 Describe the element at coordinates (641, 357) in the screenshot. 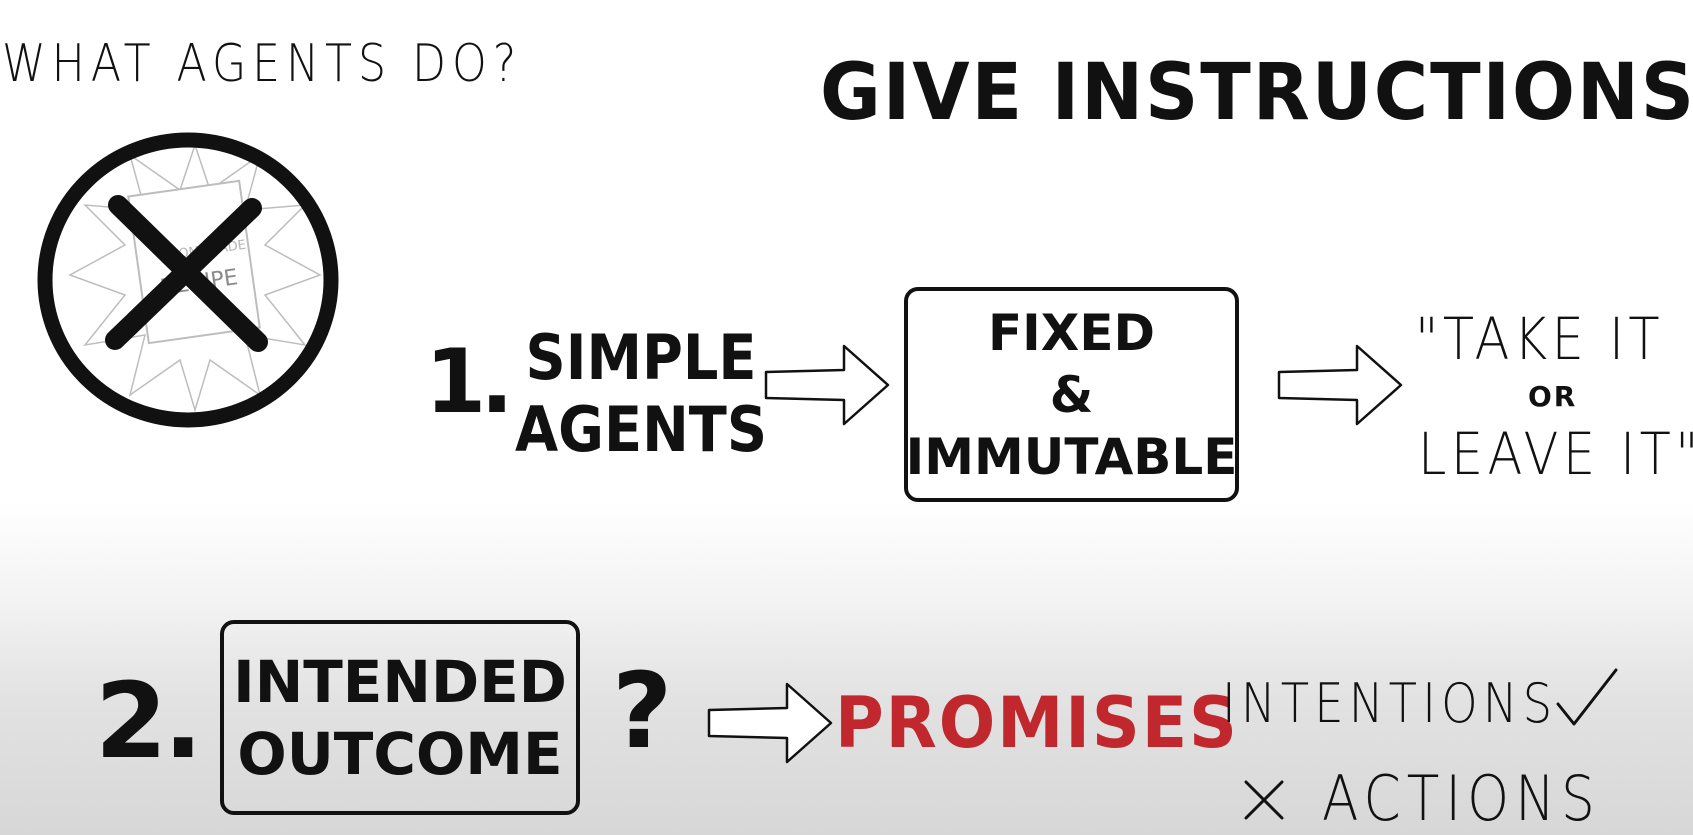

I see `step-1-label-line1: SIMPLE` at that location.